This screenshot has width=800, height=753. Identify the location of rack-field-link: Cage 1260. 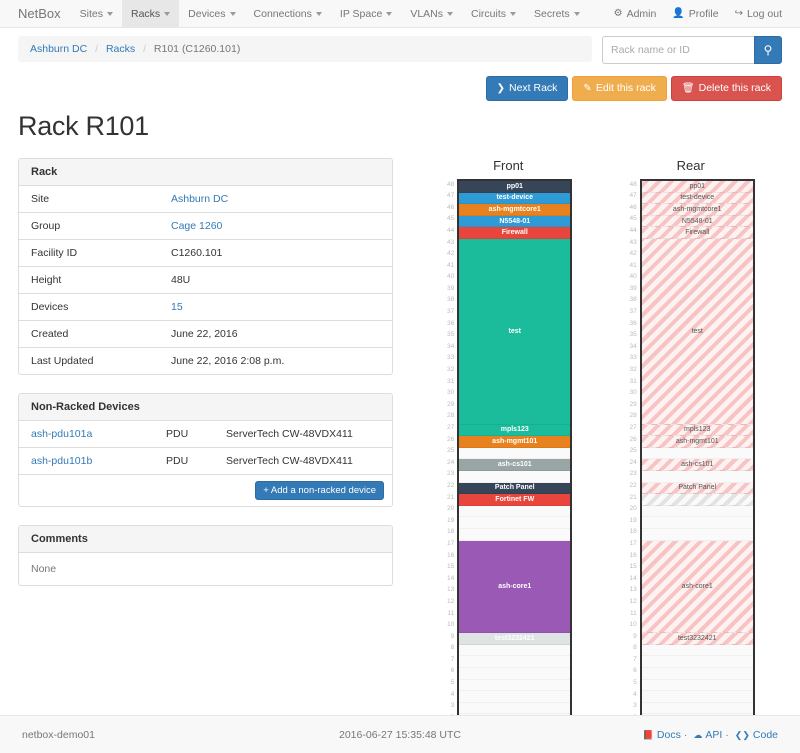
(197, 226).